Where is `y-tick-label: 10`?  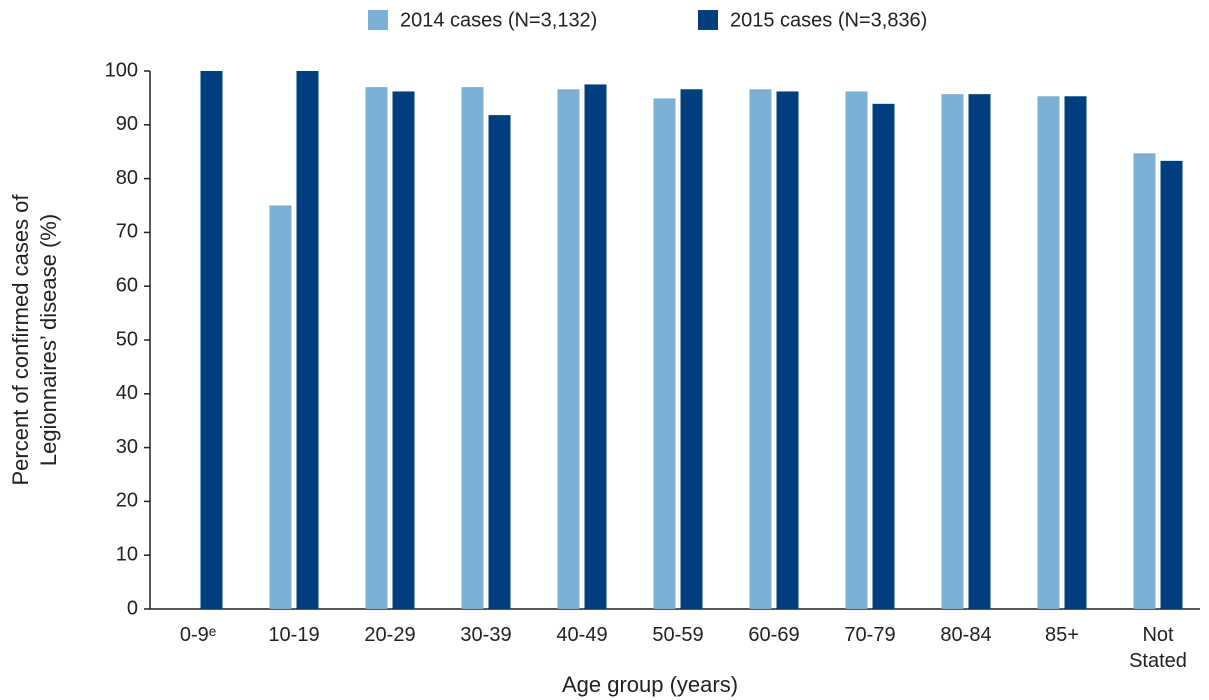
y-tick-label: 10 is located at coordinates (127, 554).